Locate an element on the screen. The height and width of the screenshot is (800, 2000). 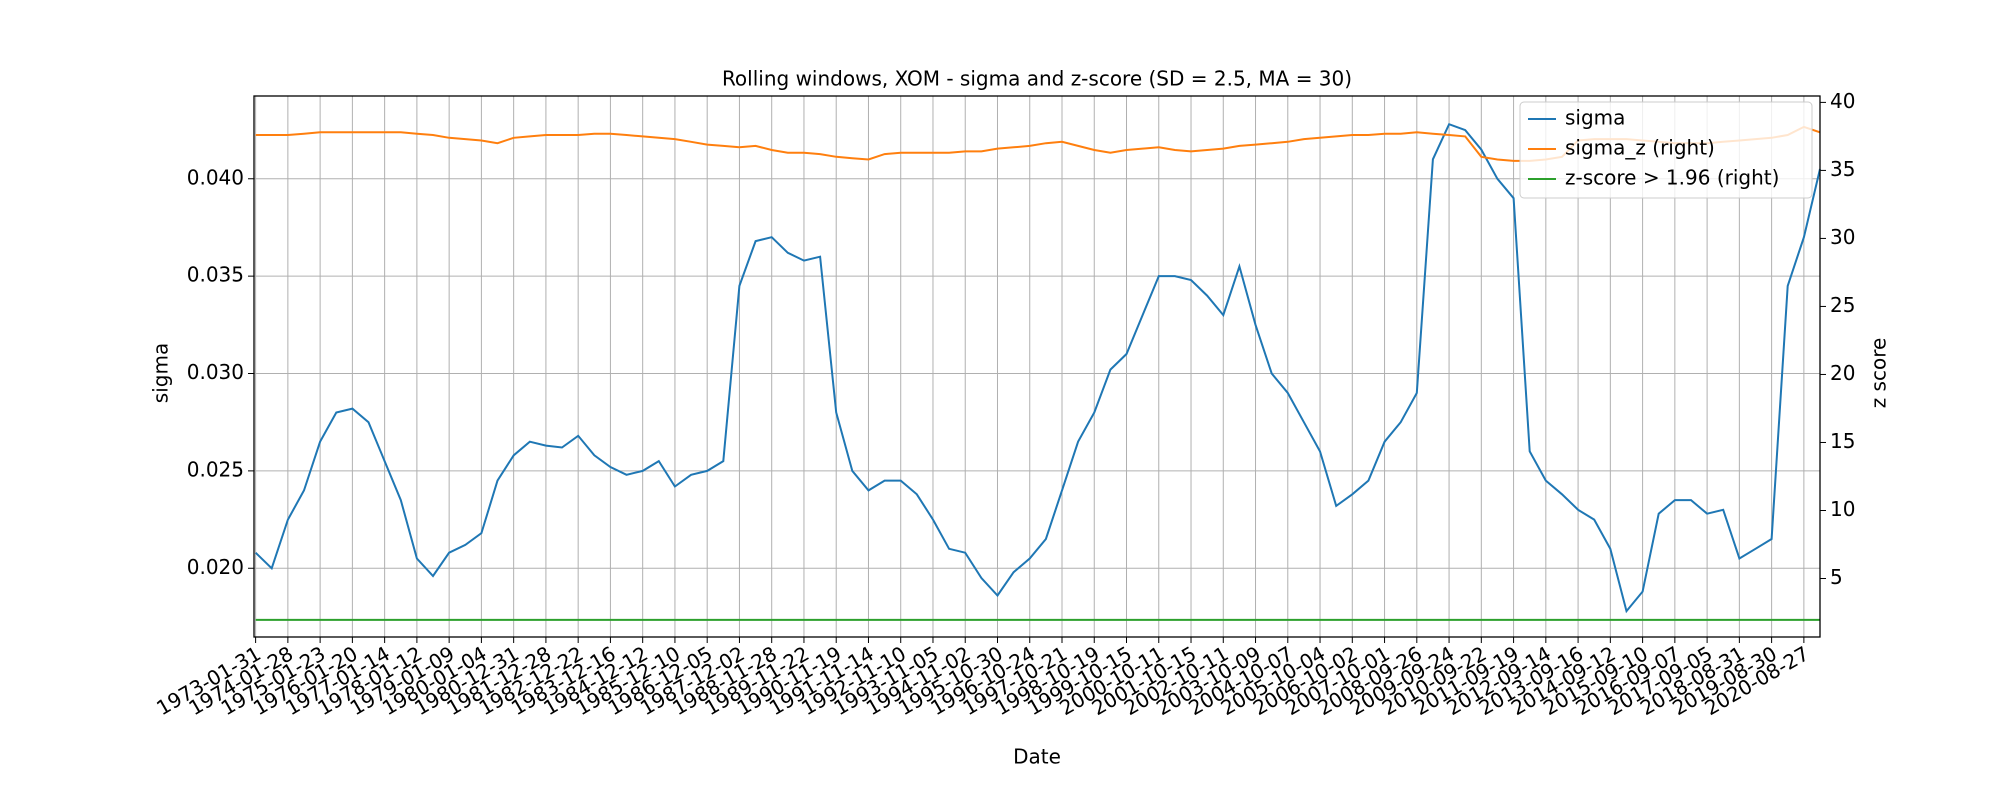
legend-label: z-score > 1.96 (right) is located at coordinates (1672, 178).